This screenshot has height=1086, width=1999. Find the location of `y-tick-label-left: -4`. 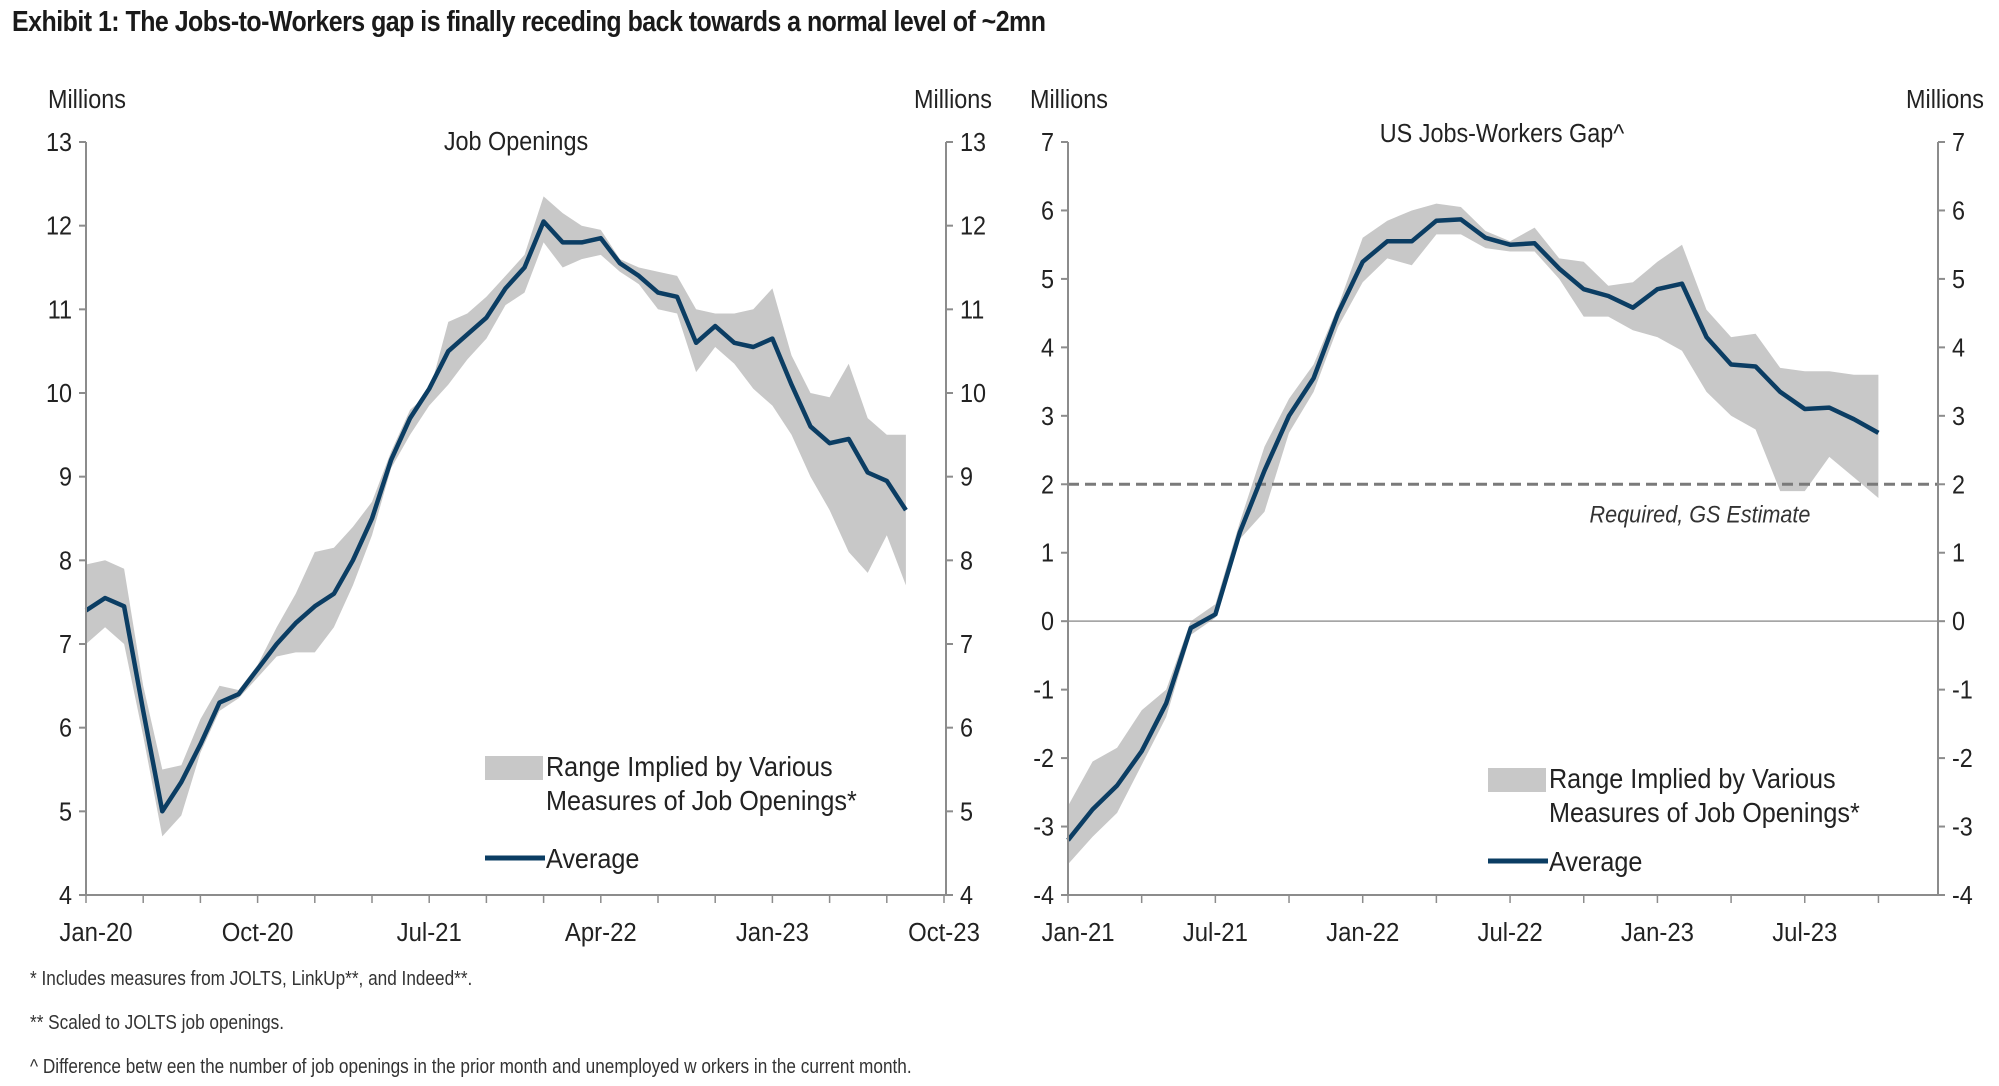

y-tick-label-left: -4 is located at coordinates (1043, 896).